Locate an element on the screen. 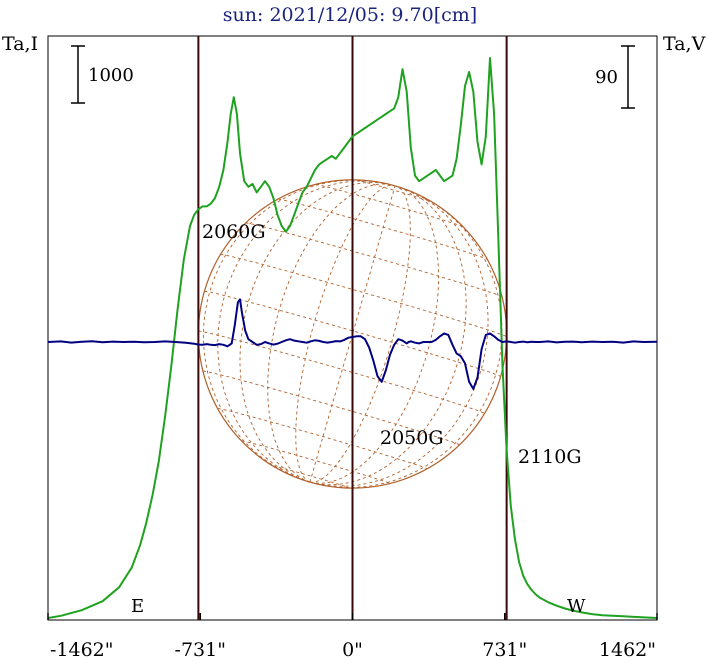 This screenshot has width=708, height=662. polarization-series-line is located at coordinates (352, 344).